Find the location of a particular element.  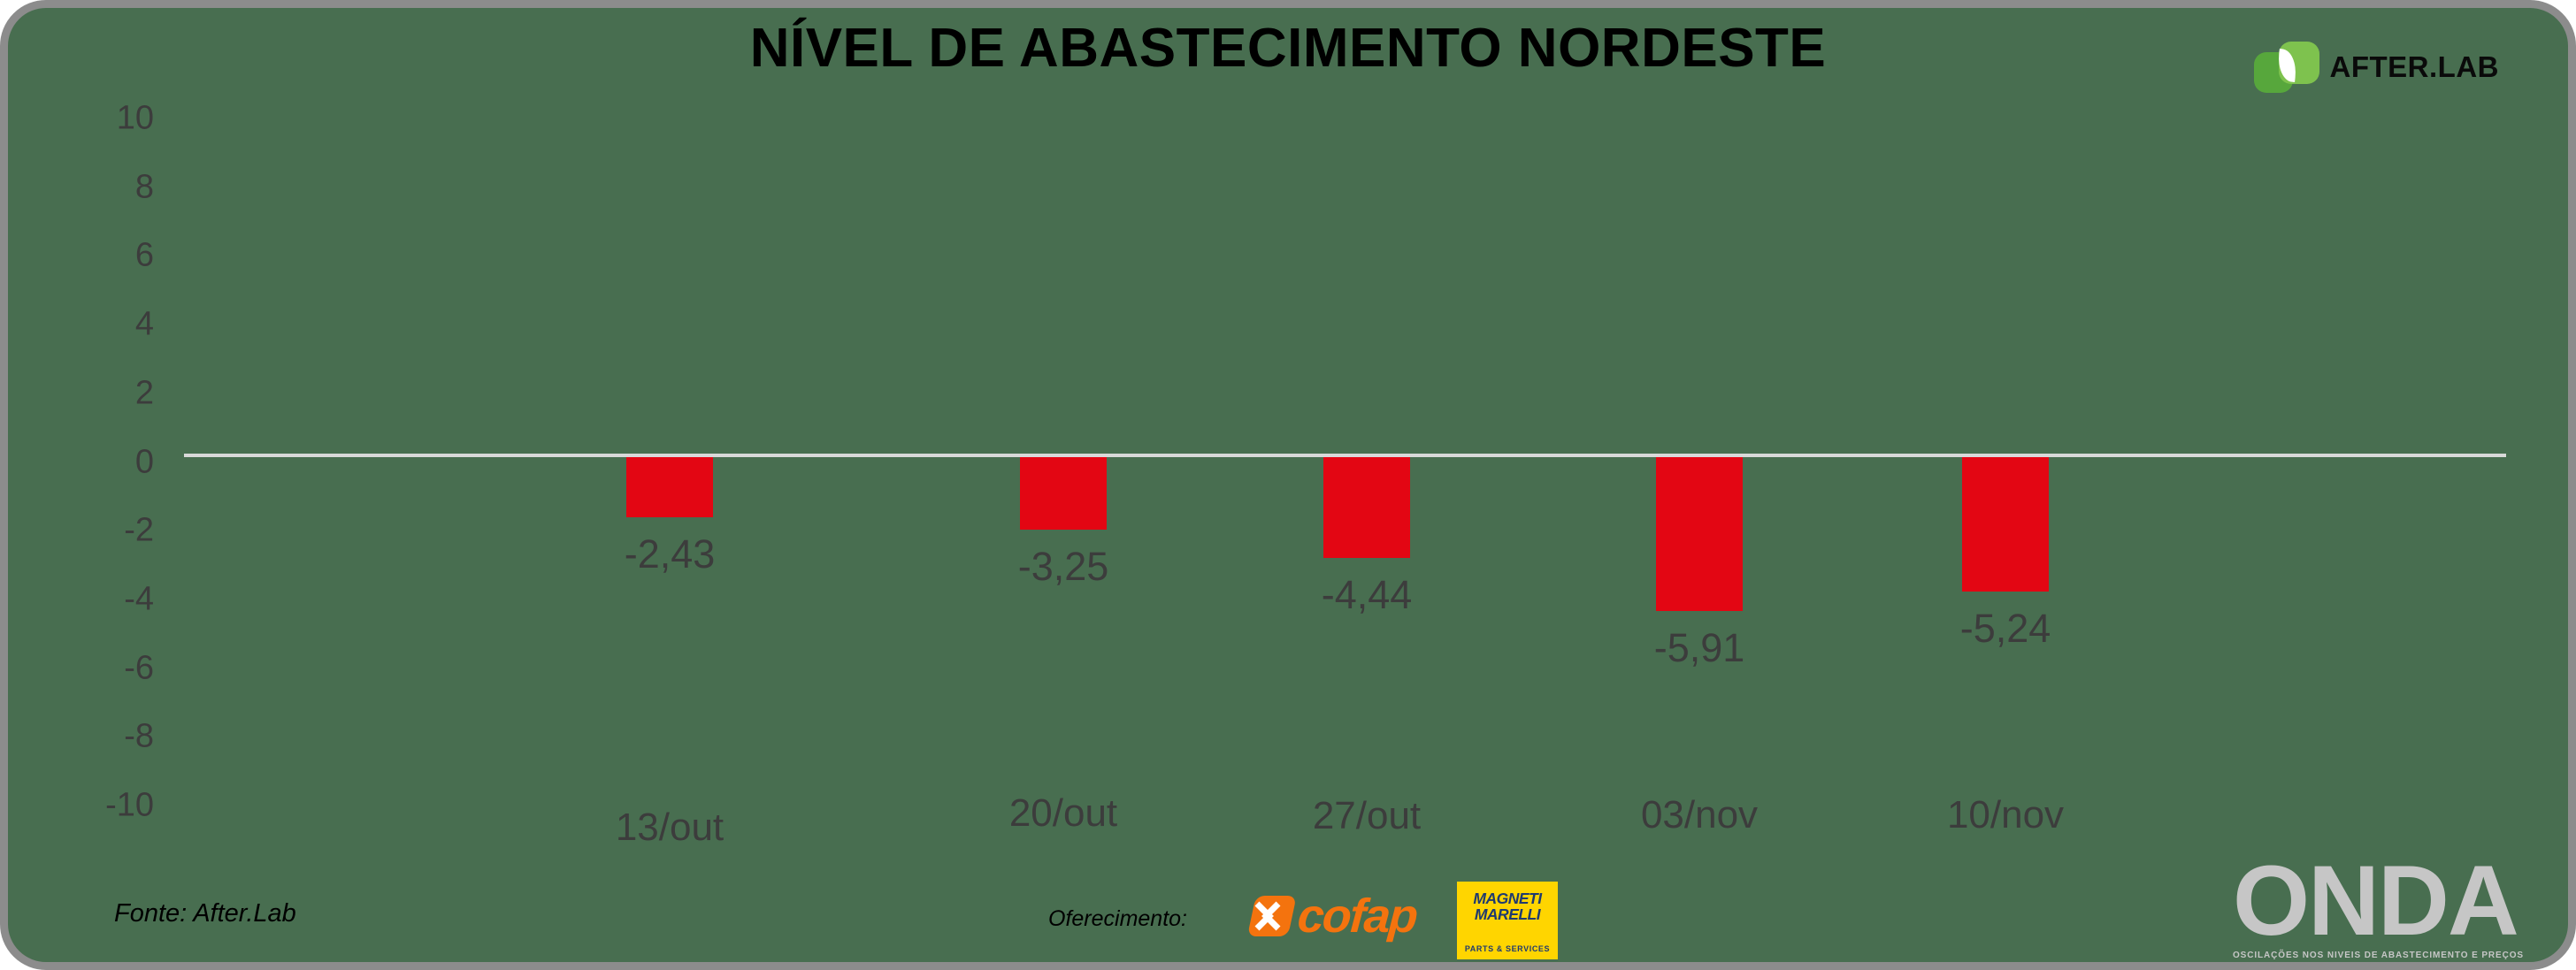

chart-title: NÍVEL DE ABASTECIMENTO NORDESTE is located at coordinates (1288, 48).